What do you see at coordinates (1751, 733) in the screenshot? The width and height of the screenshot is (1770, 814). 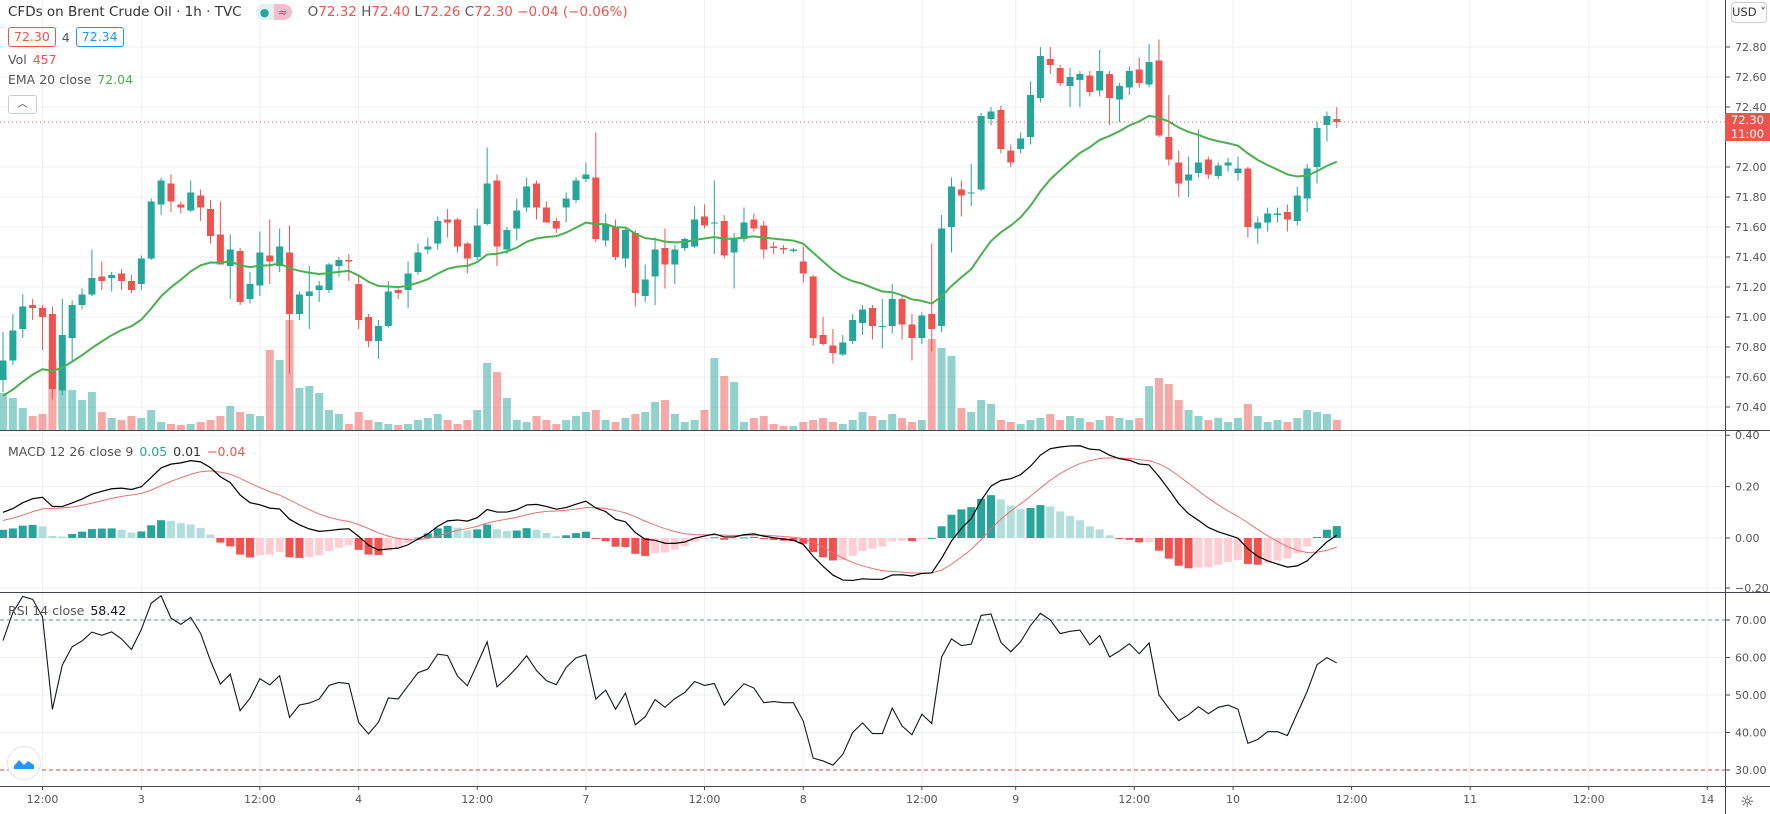 I see `rsi-axis-label: 40.00` at bounding box center [1751, 733].